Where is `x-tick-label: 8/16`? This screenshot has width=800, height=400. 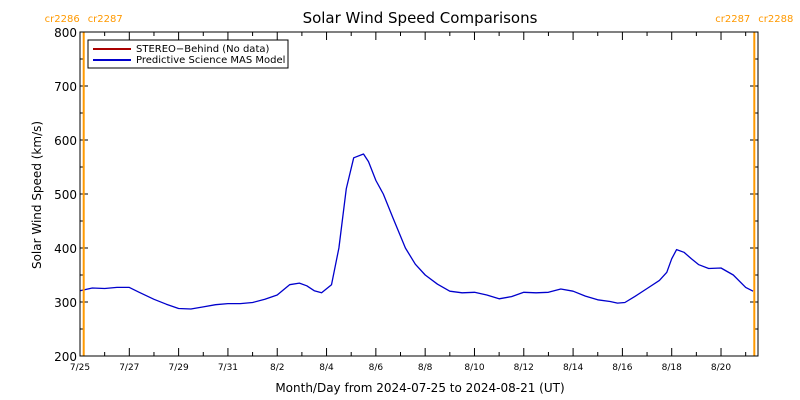 x-tick-label: 8/16 is located at coordinates (622, 368).